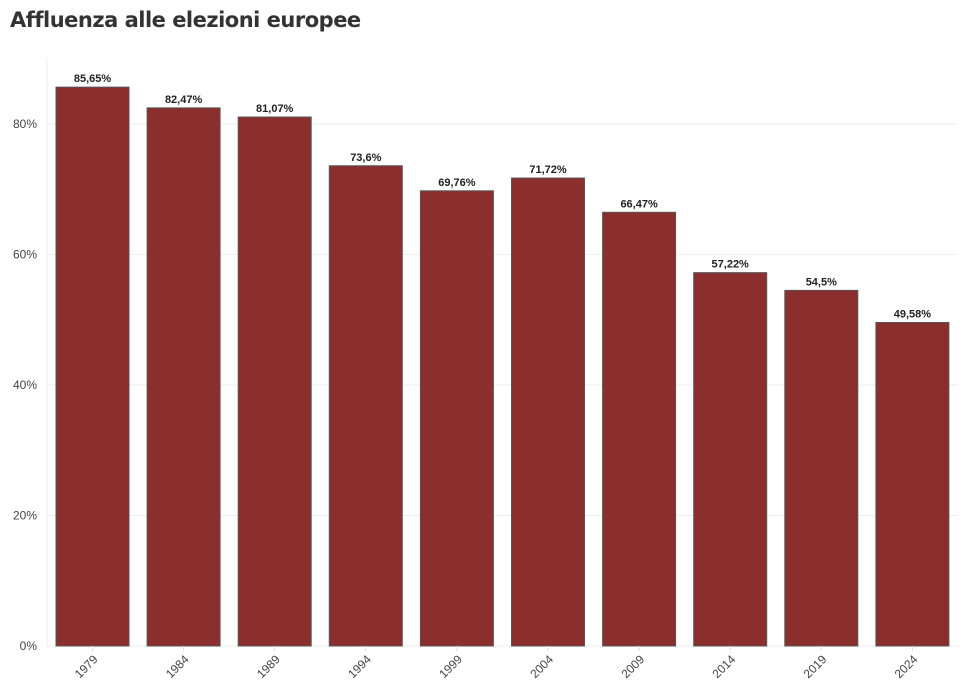 Image resolution: width=980 pixels, height=700 pixels. Describe the element at coordinates (25, 385) in the screenshot. I see `y-tick-label: 40%` at that location.